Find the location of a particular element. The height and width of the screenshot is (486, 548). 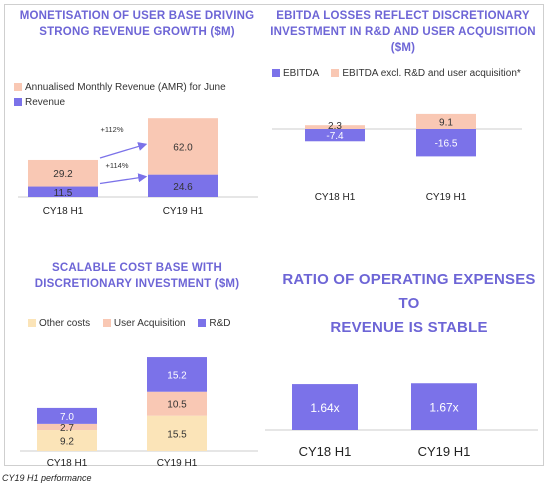

legend-label-other: Other costs is located at coordinates (65, 323).